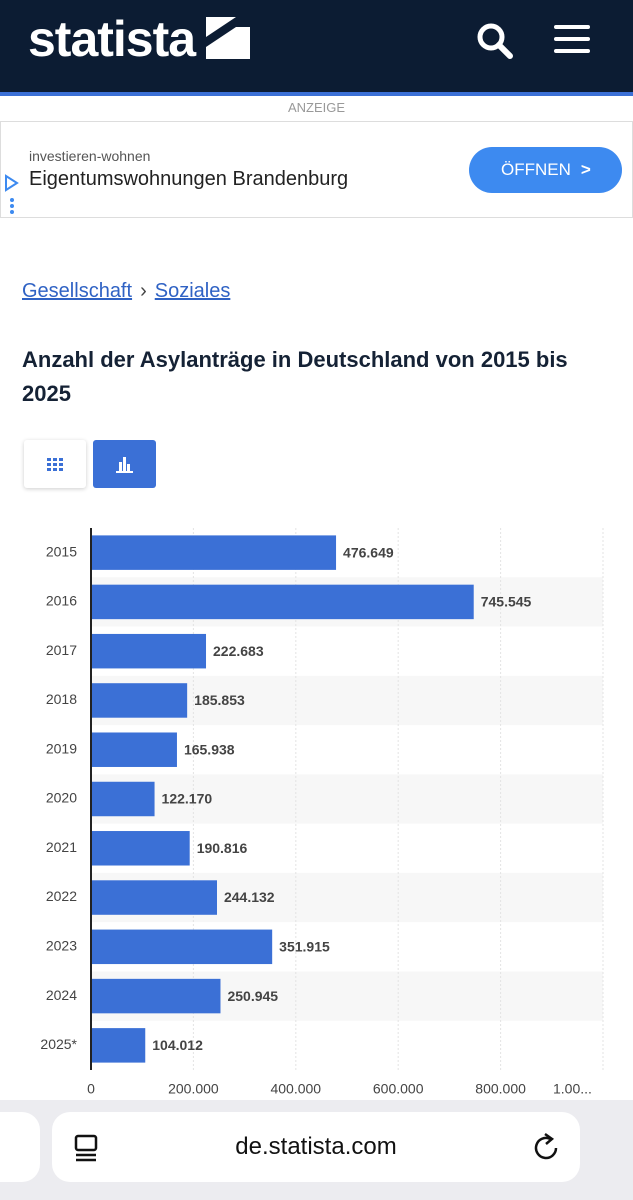 The height and width of the screenshot is (1200, 633). Describe the element at coordinates (506, 602) in the screenshot. I see `data-label: 745.545` at that location.